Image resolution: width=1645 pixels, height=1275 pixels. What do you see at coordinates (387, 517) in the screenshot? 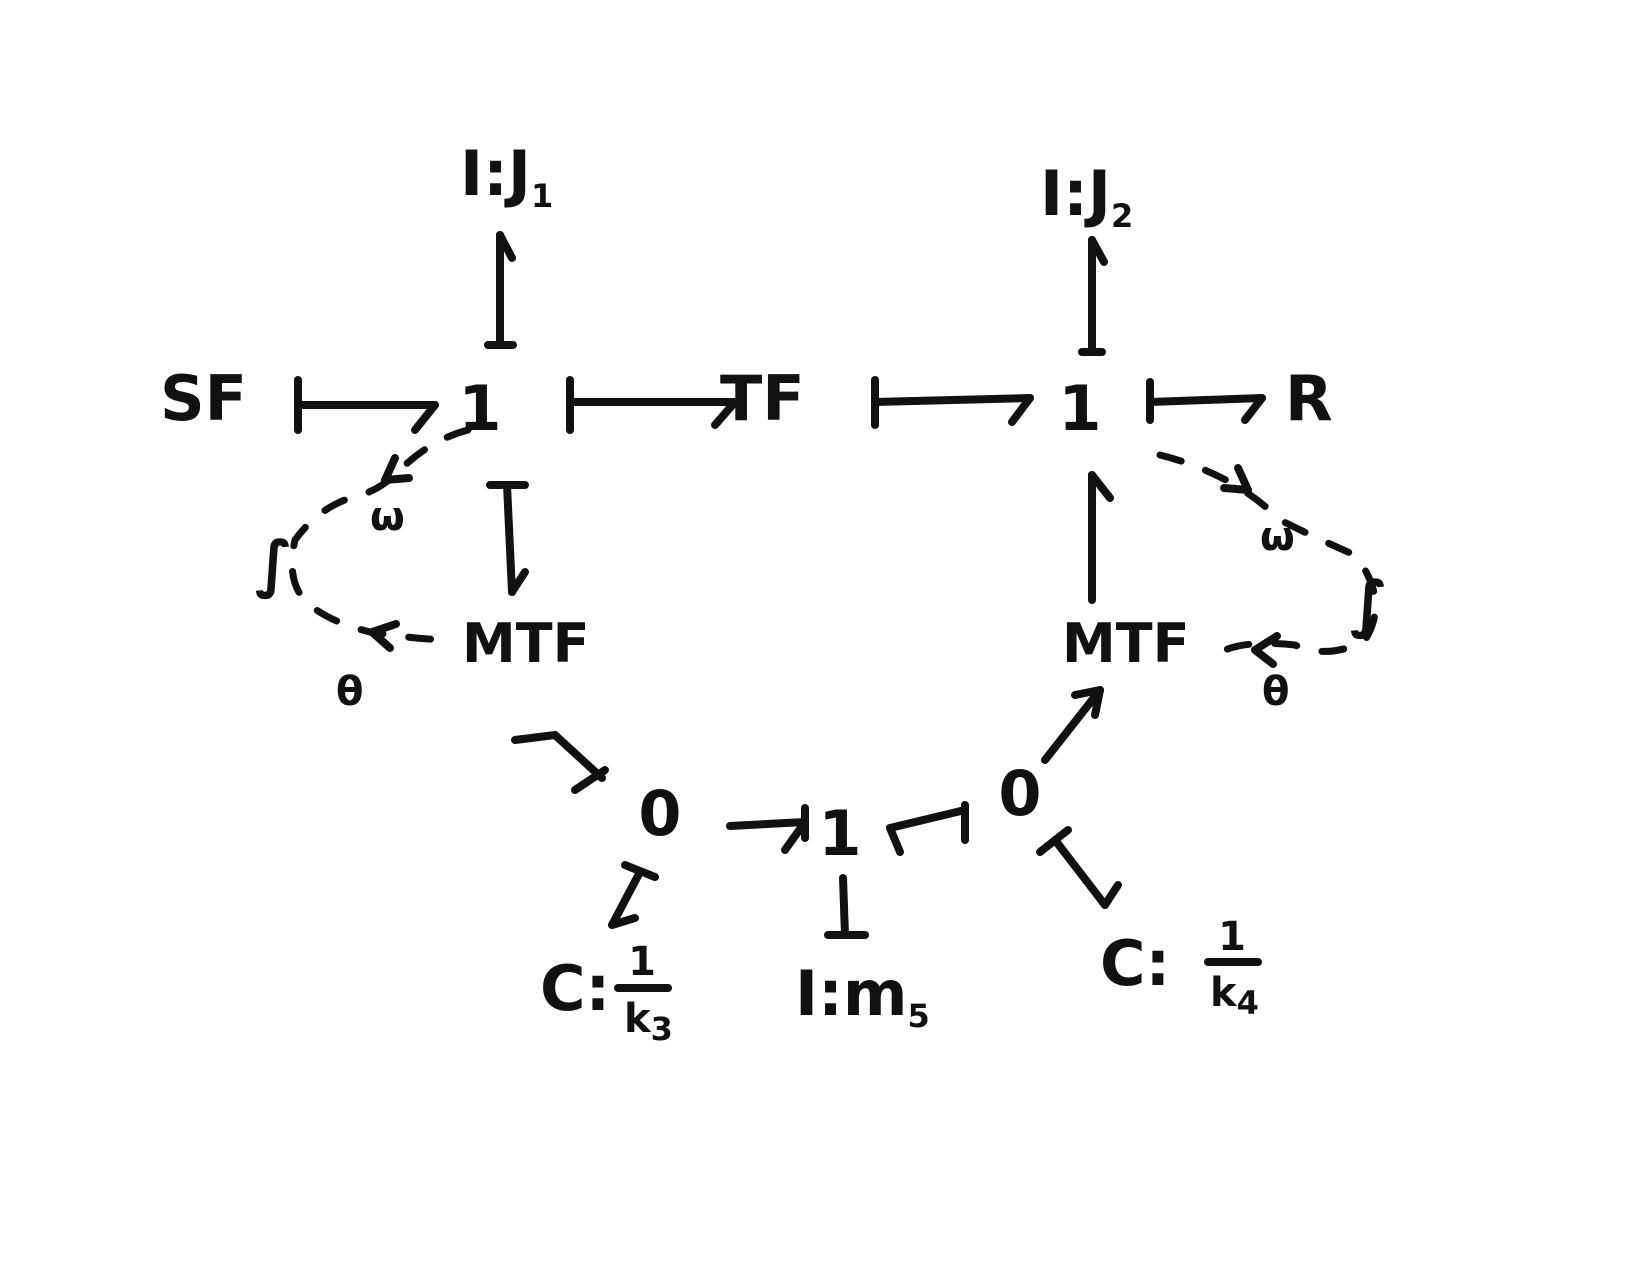
I see `omega-left-label: ω` at bounding box center [387, 517].